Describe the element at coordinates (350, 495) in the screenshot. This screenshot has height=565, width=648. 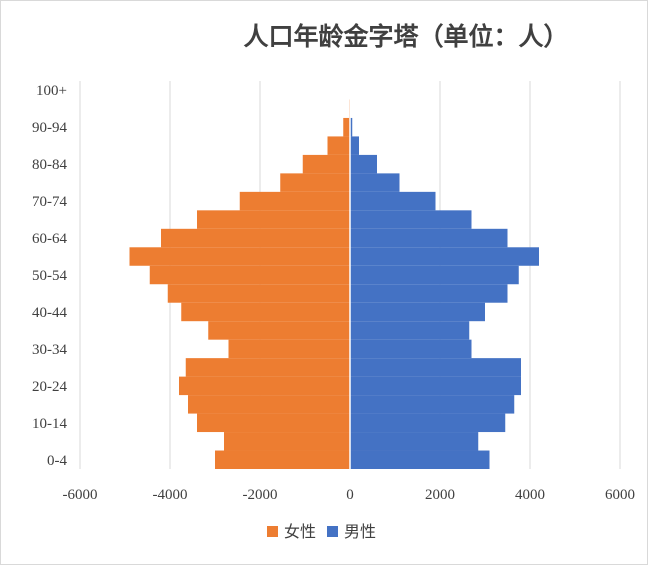
I see `x-tick-label: 0` at that location.